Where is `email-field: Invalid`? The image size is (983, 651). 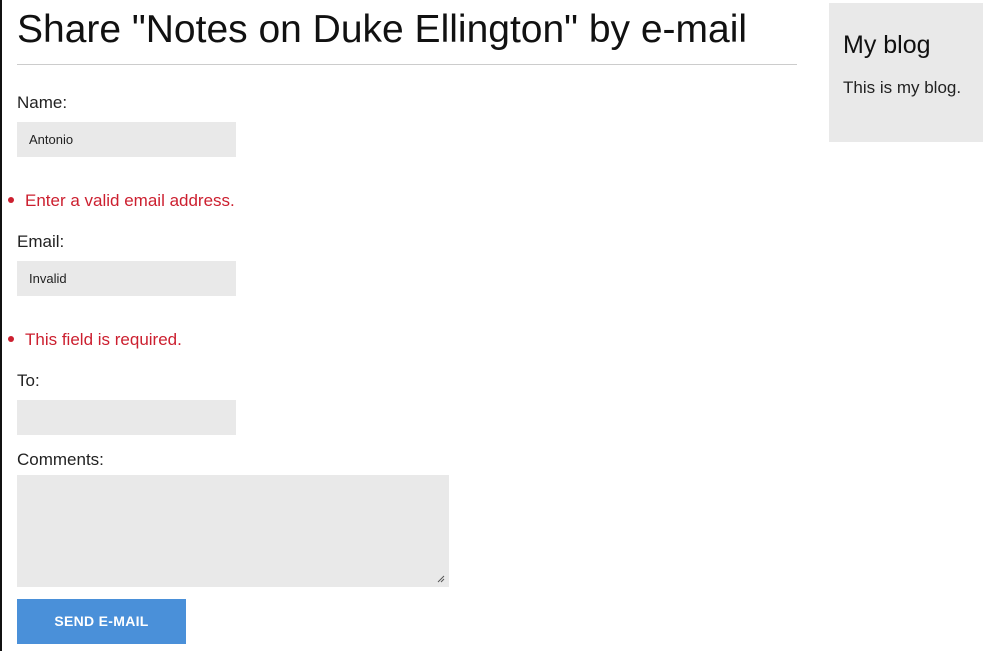 email-field: Invalid is located at coordinates (126, 278).